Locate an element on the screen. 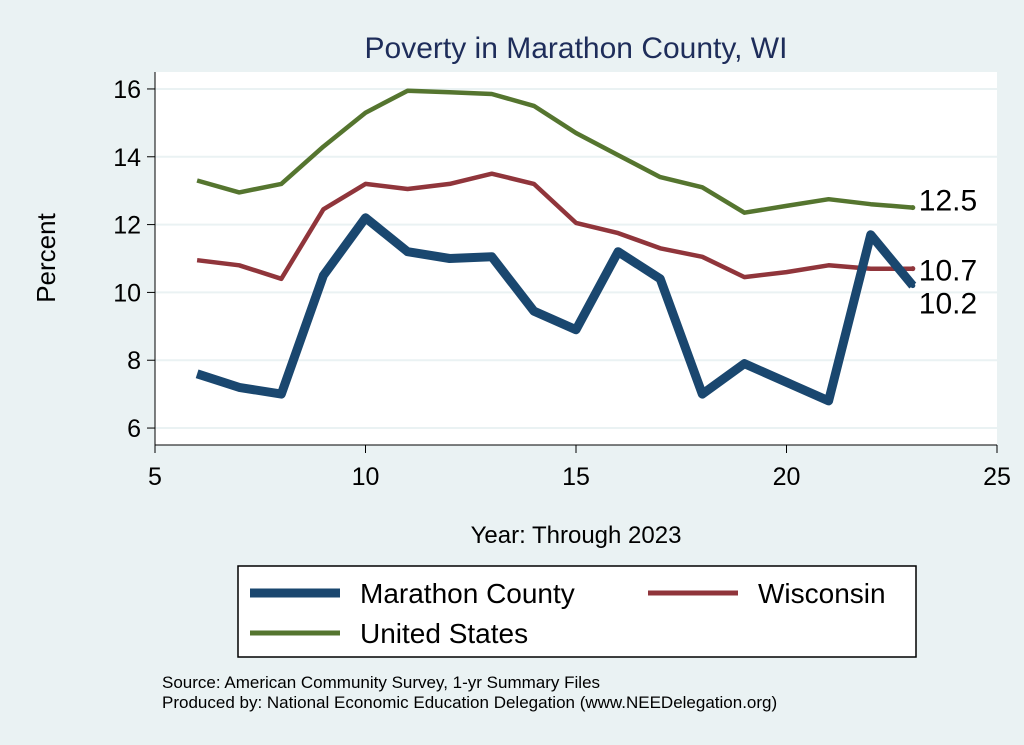 This screenshot has width=1024, height=745. x-tick-label: 20 is located at coordinates (787, 477).